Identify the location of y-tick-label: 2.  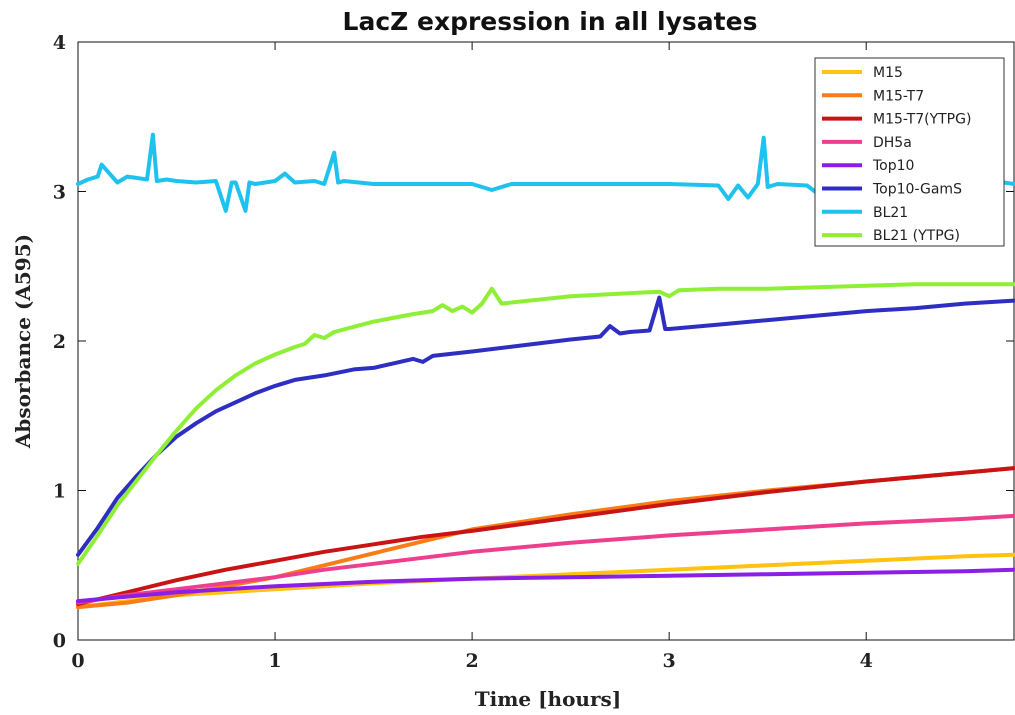
(59, 342).